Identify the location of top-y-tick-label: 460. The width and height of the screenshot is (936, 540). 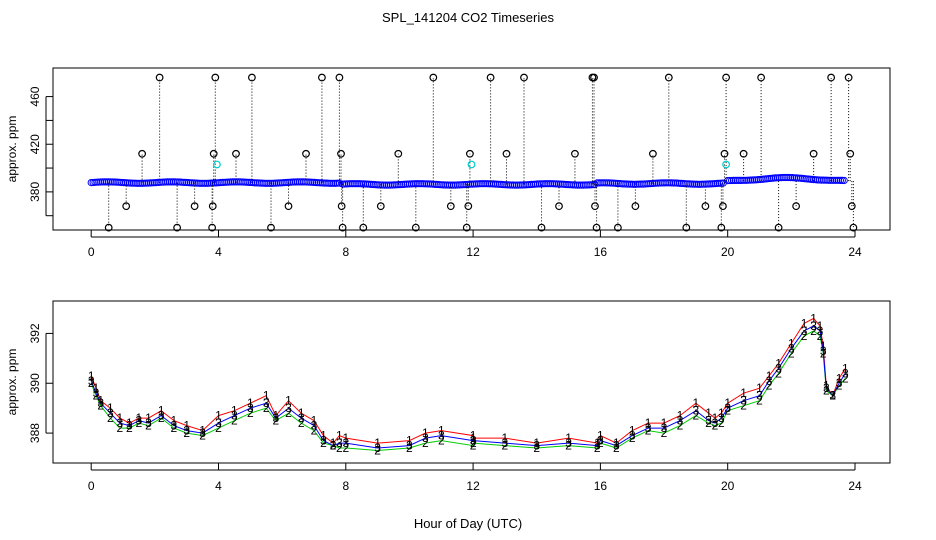
(35, 96).